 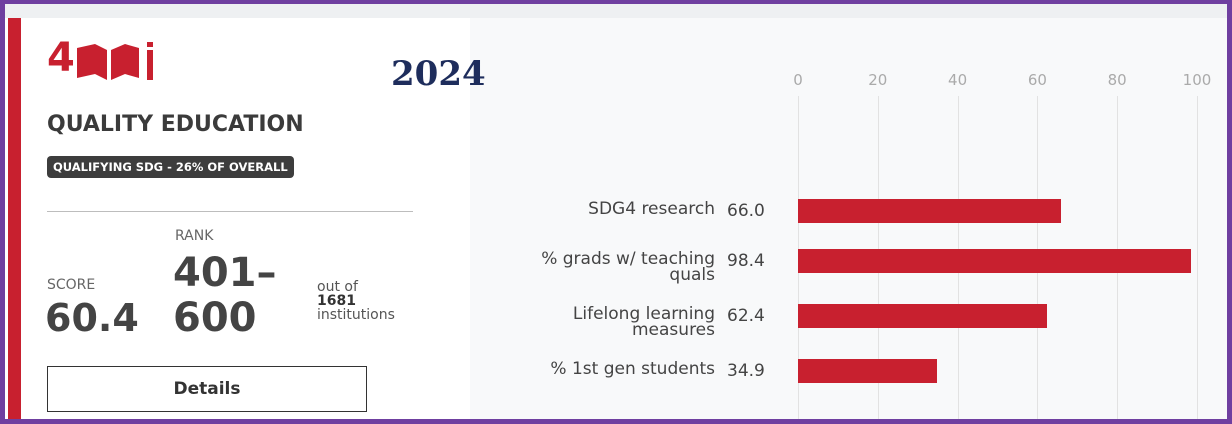 What do you see at coordinates (616, 11) in the screenshot?
I see `top-strip` at bounding box center [616, 11].